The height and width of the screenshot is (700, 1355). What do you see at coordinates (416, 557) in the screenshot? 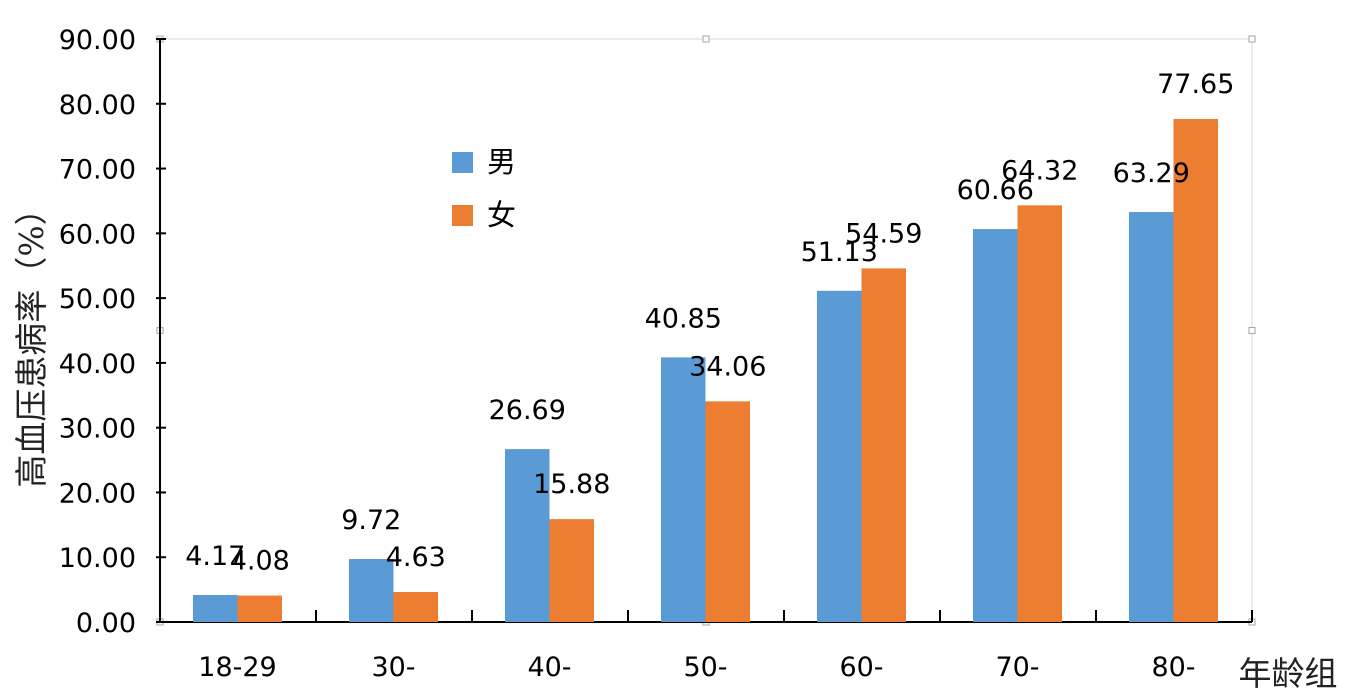
I see `data-label: 4.63` at bounding box center [416, 557].